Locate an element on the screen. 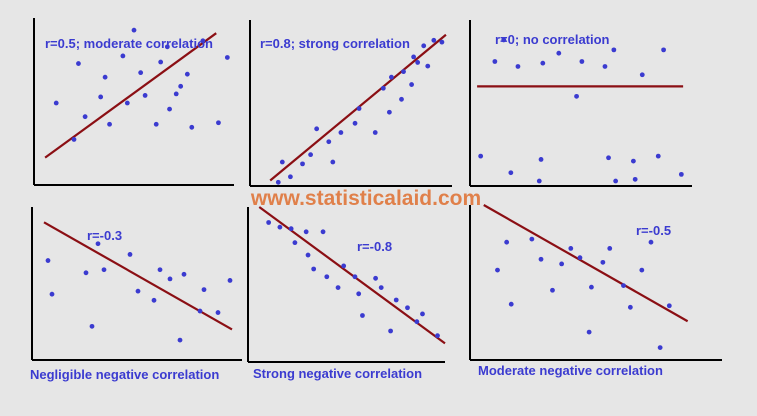  correlation-panel-5: r=-0.8 Strong negative correlation is located at coordinates (346, 293).